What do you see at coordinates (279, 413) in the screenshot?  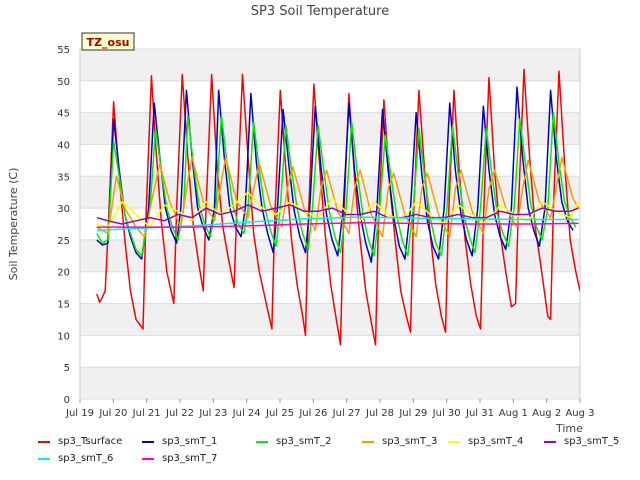 I see `x-tick-label: Jul 25` at bounding box center [279, 413].